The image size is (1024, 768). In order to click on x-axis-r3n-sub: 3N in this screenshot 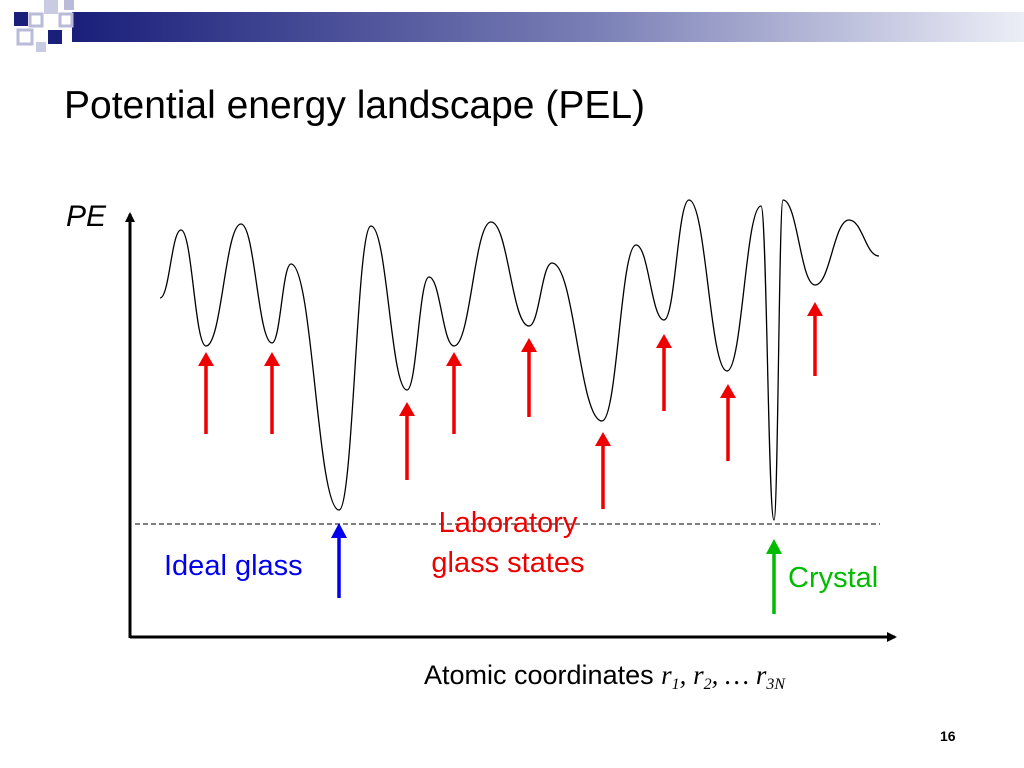, I will do `click(776, 684)`.